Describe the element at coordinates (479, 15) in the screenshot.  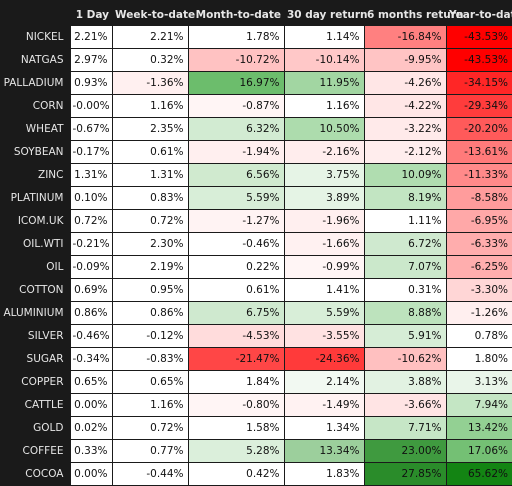
I see `column-header: Year-to-date` at that location.